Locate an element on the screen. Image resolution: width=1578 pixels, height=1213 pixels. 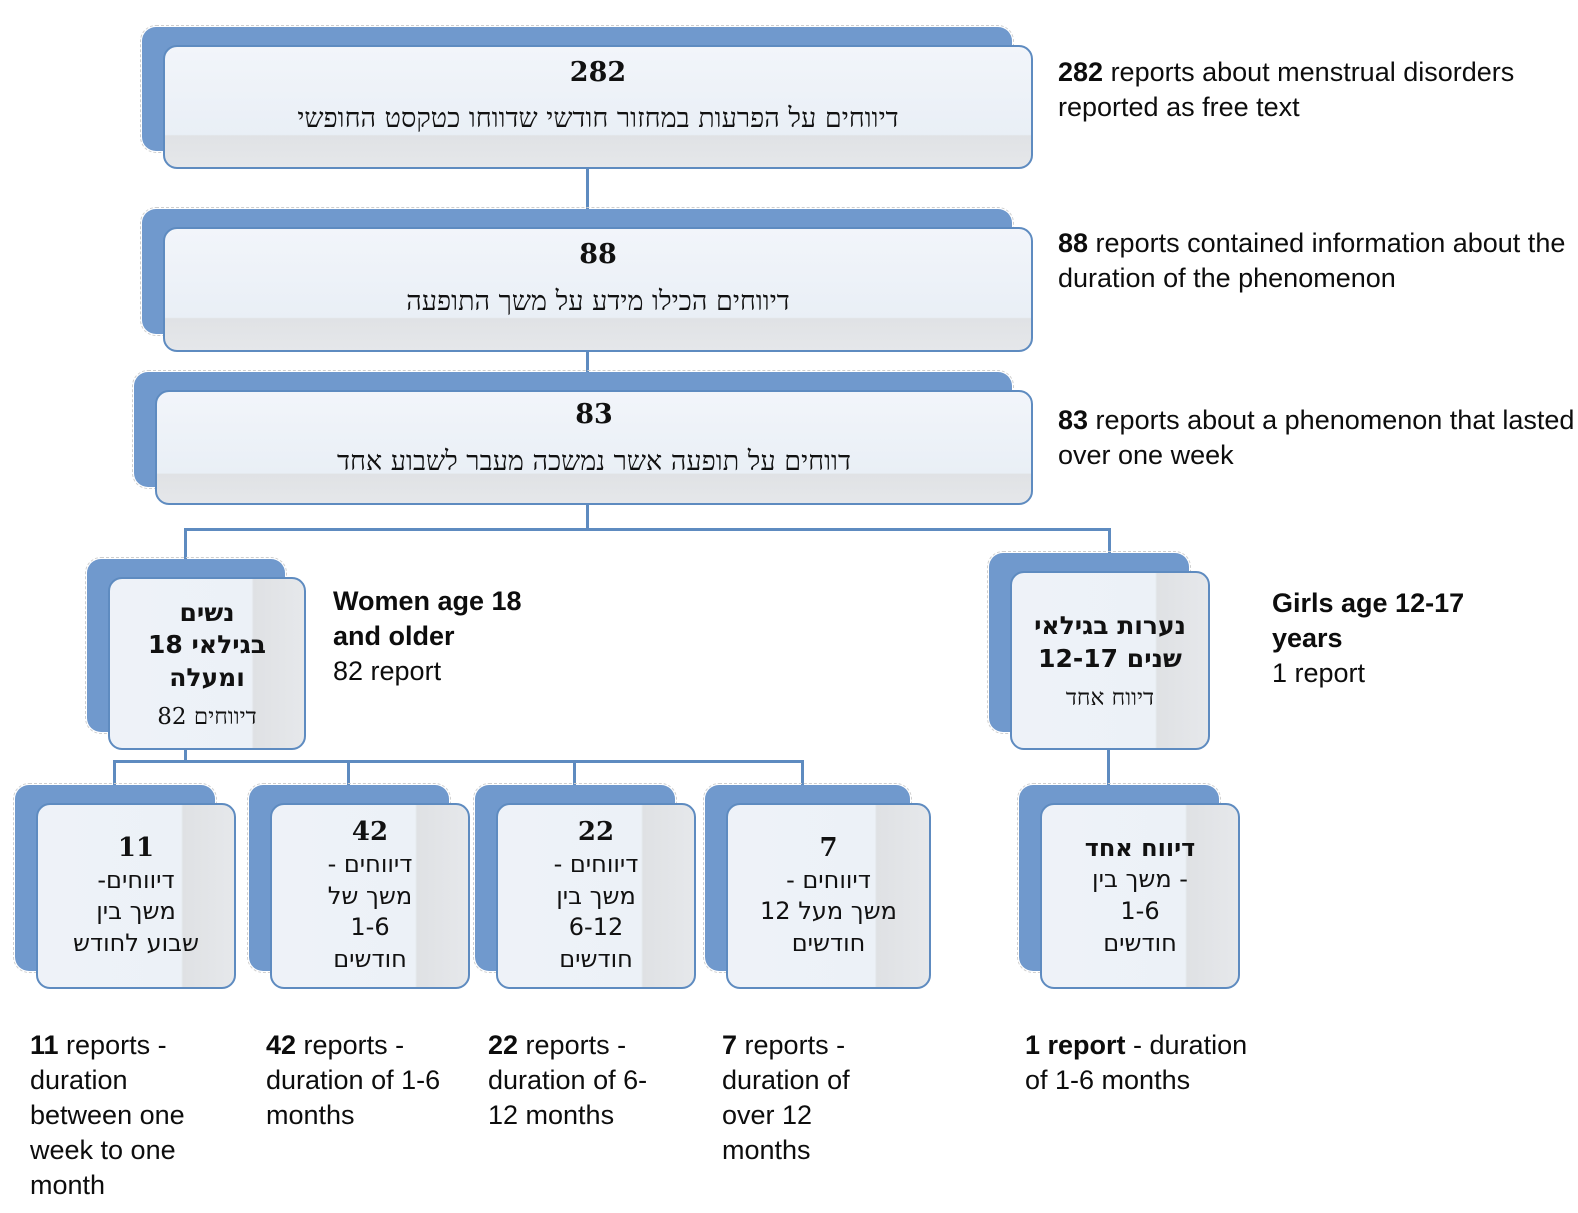
node-leaf-1report-title: דיווח אחד is located at coordinates (1140, 847).